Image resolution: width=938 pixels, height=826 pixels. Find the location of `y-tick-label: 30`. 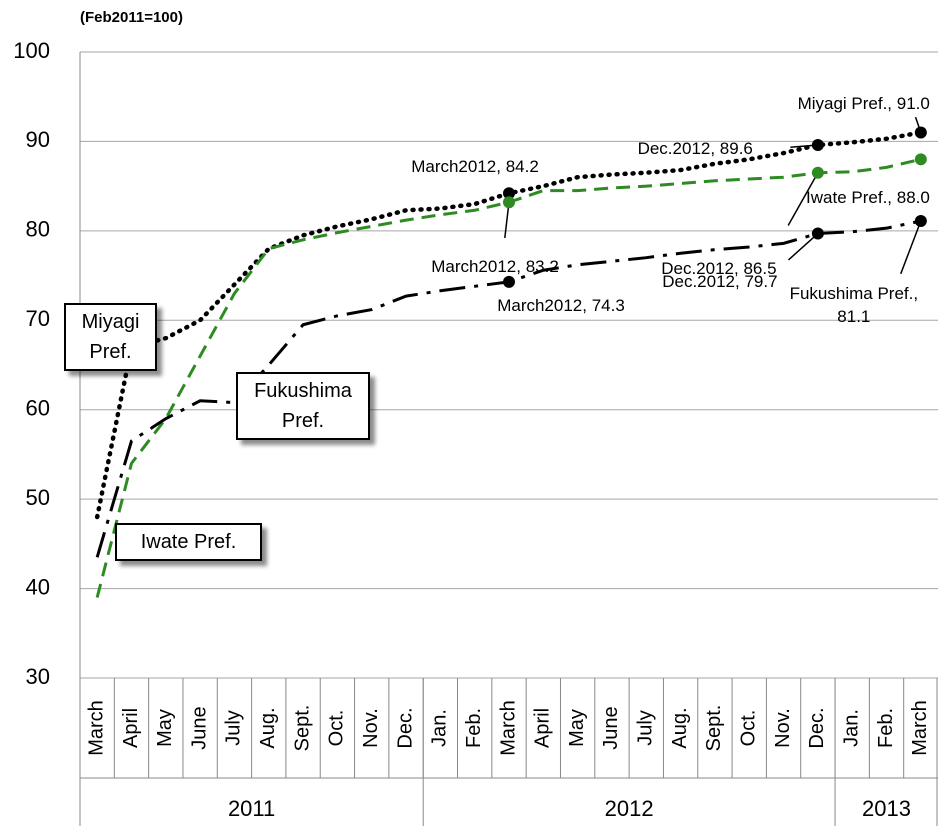

y-tick-label: 30 is located at coordinates (38, 676).